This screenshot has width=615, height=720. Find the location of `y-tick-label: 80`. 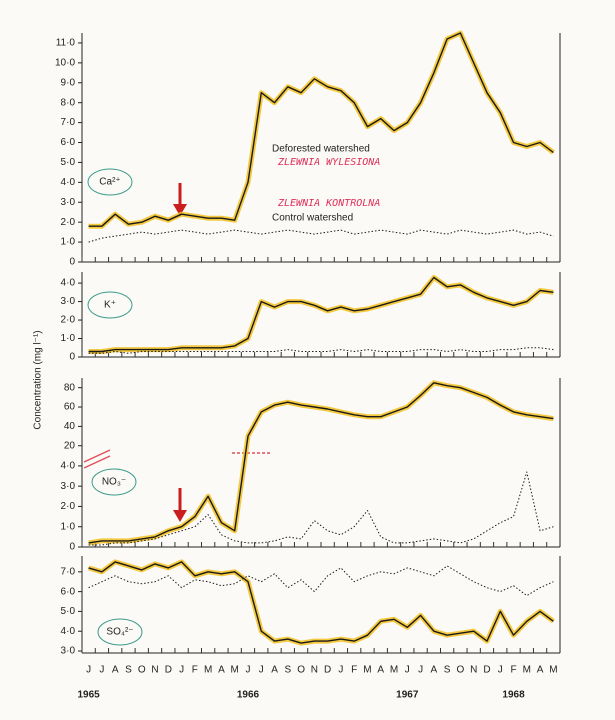

y-tick-label: 80 is located at coordinates (70, 387).